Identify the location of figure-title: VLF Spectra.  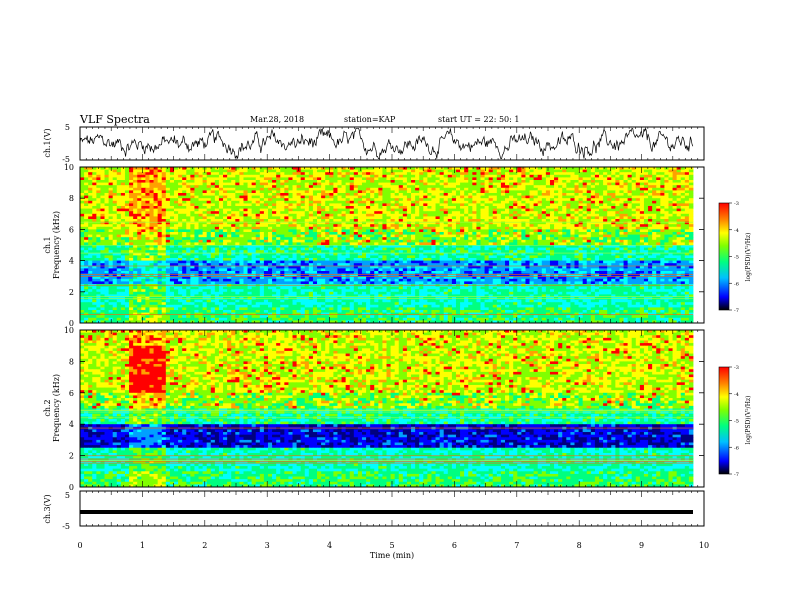
(114, 119).